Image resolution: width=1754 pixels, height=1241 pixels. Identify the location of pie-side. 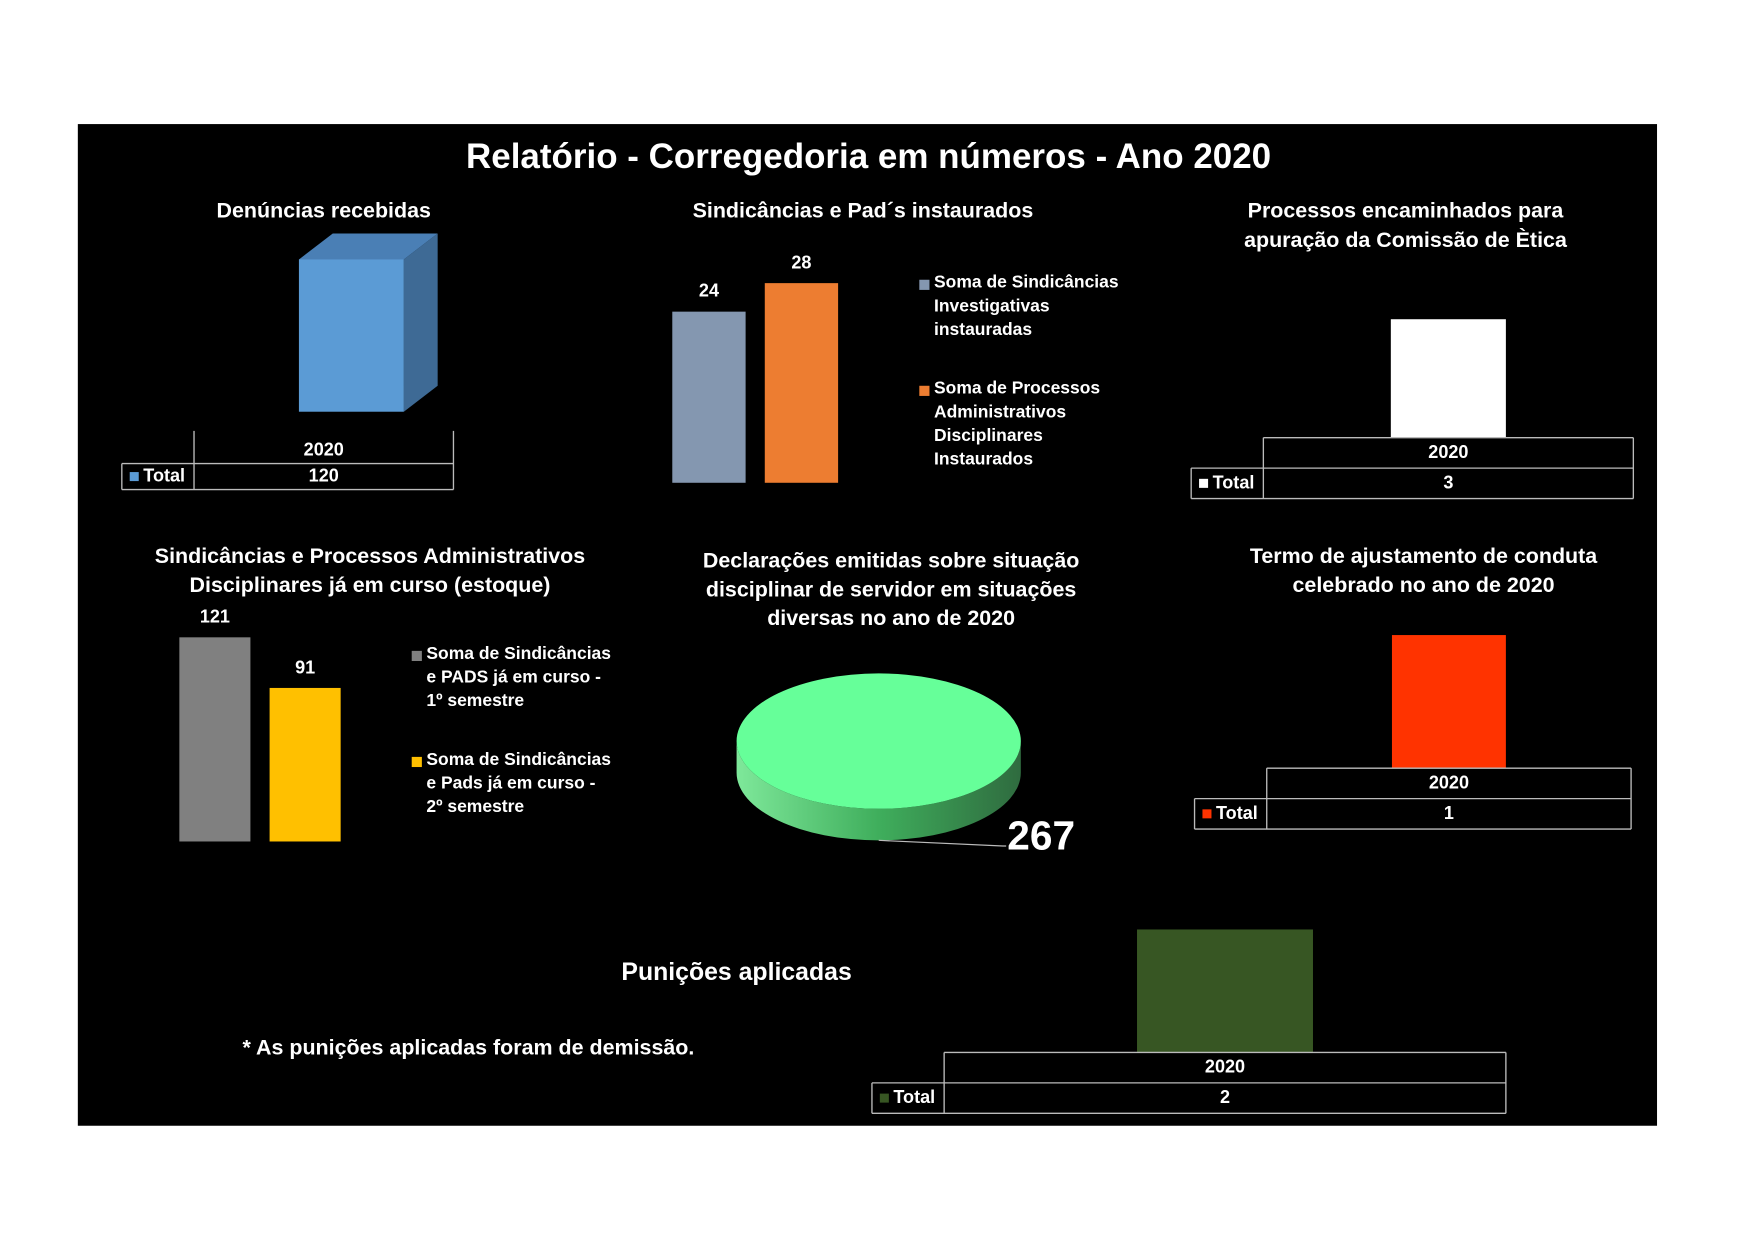
(878, 791).